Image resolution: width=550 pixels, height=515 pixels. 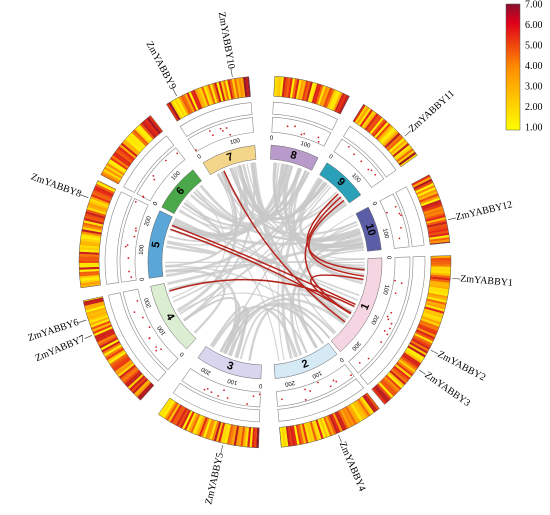 I want to click on gene-label: ZmYABBY1, so click(x=487, y=281).